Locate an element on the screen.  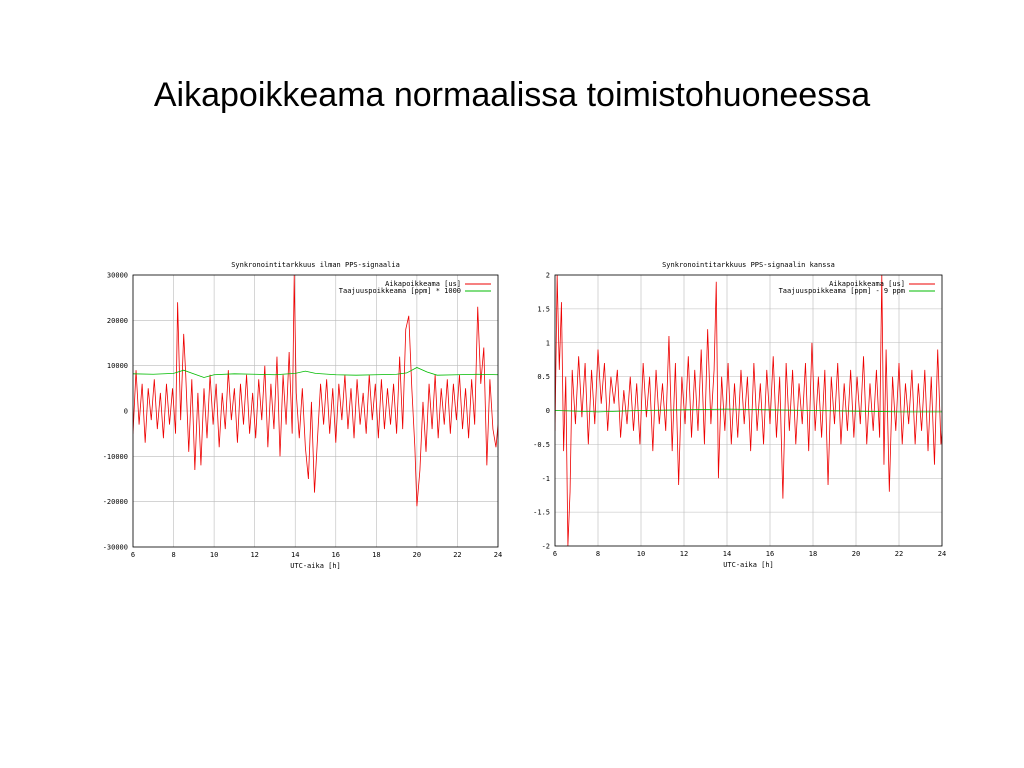
chart-0-xtick-label-1: 8 is located at coordinates (173, 555).